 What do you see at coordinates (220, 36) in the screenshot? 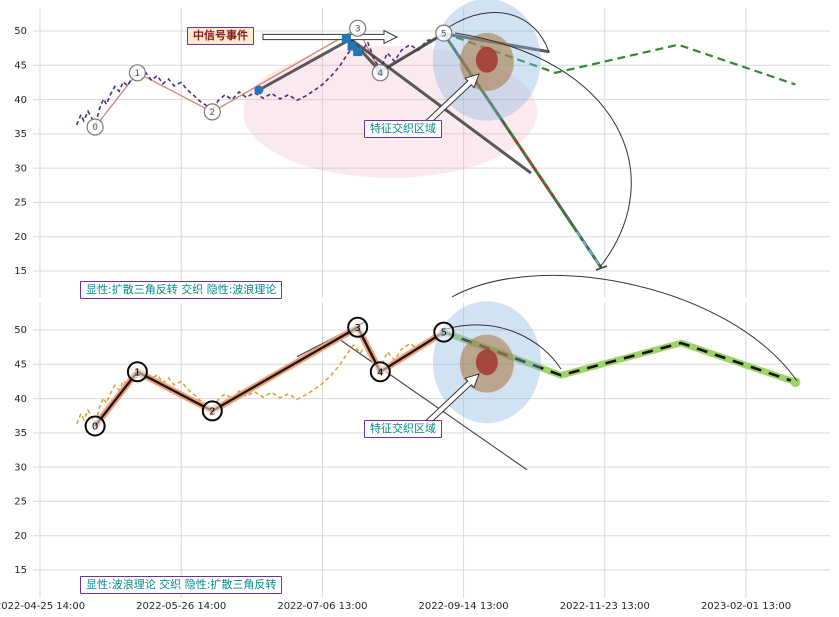
I see `signal-event-label: 中信号事件` at bounding box center [220, 36].